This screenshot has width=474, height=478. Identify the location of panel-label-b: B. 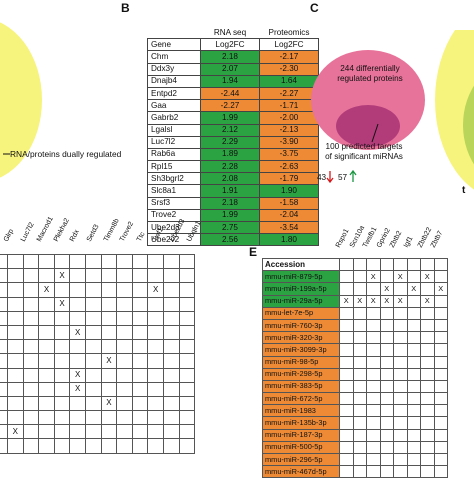
(125, 8).